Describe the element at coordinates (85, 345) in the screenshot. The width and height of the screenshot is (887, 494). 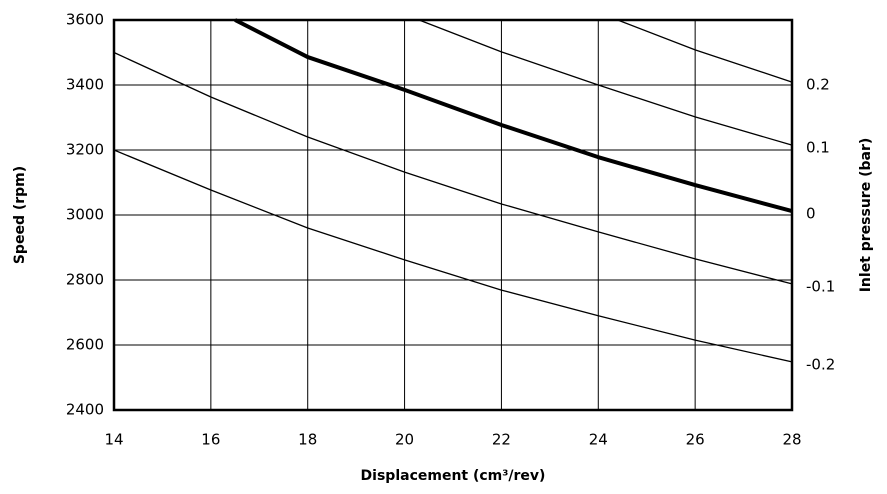
I see `y-tick-label: 2600` at that location.